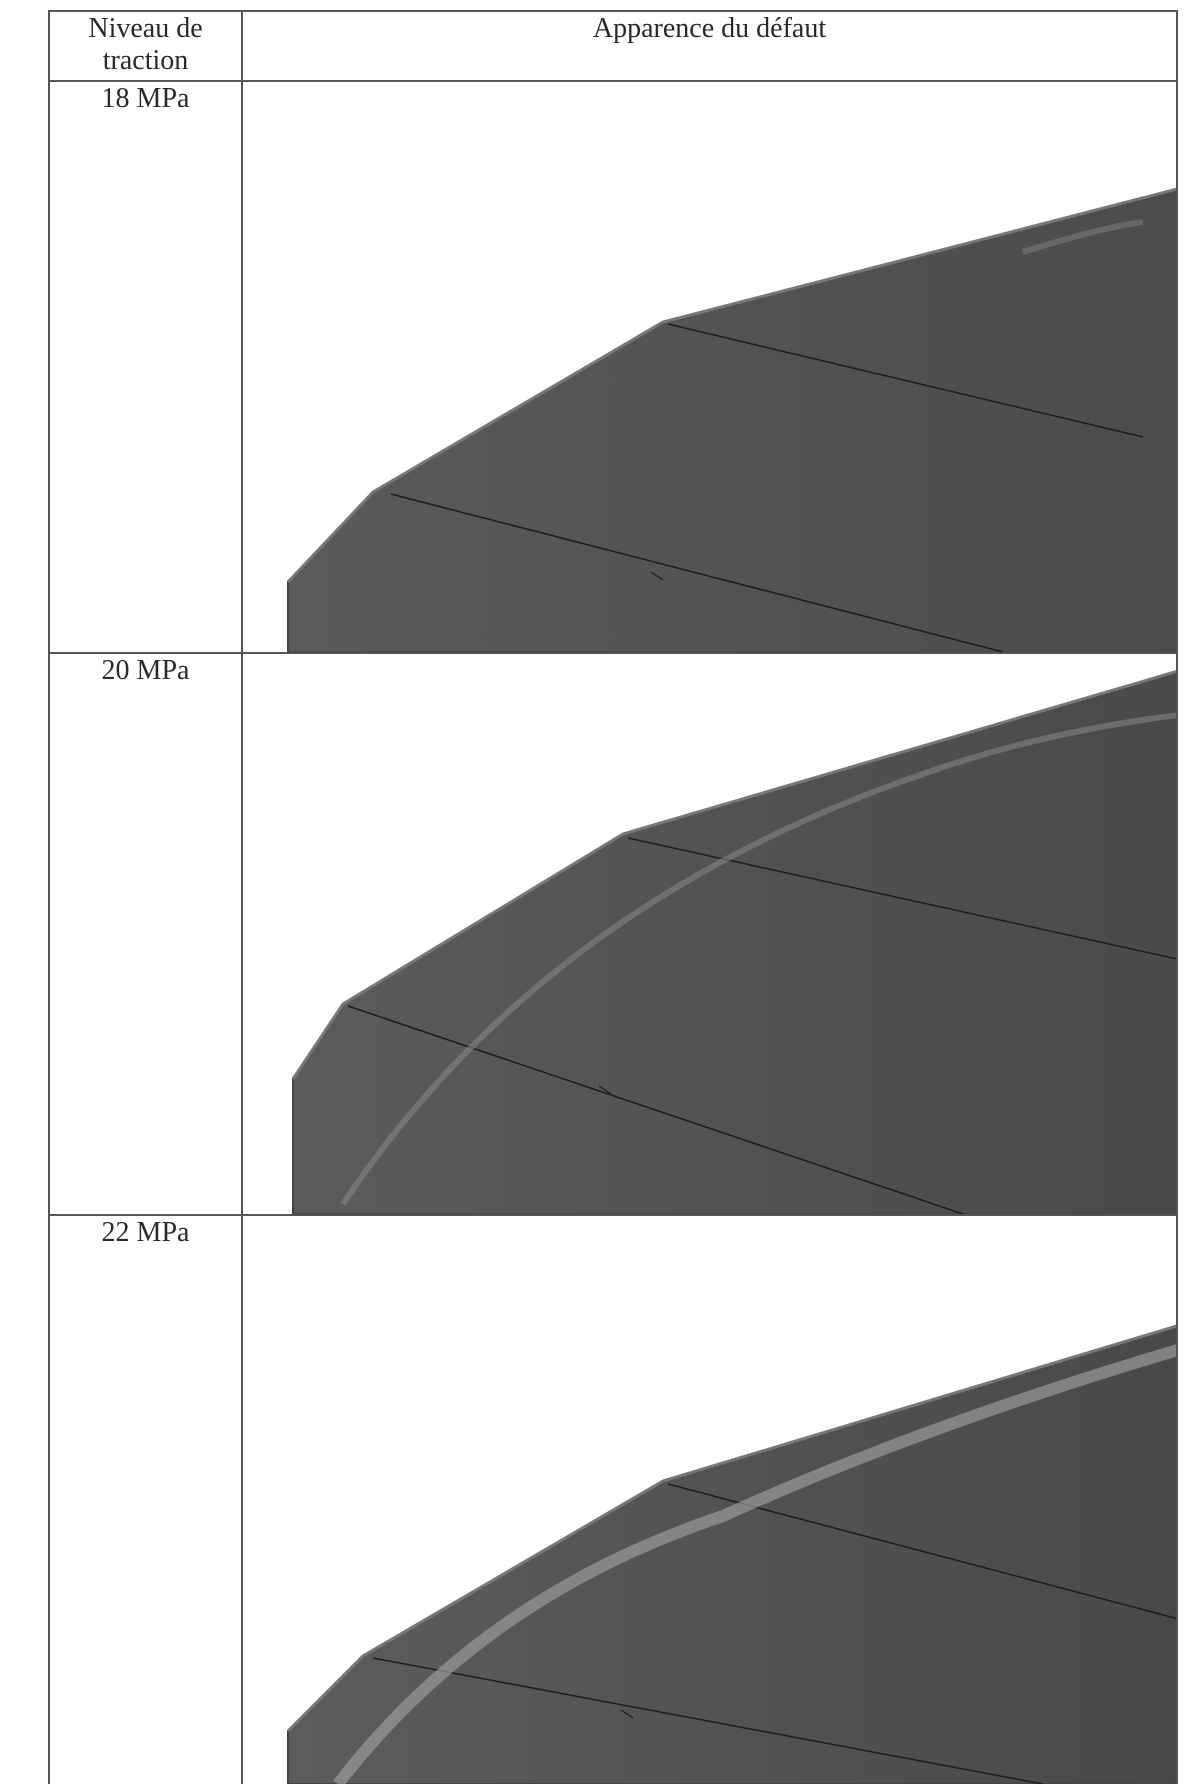  Describe the element at coordinates (145, 60) in the screenshot. I see `header-col1-line2: traction` at that location.